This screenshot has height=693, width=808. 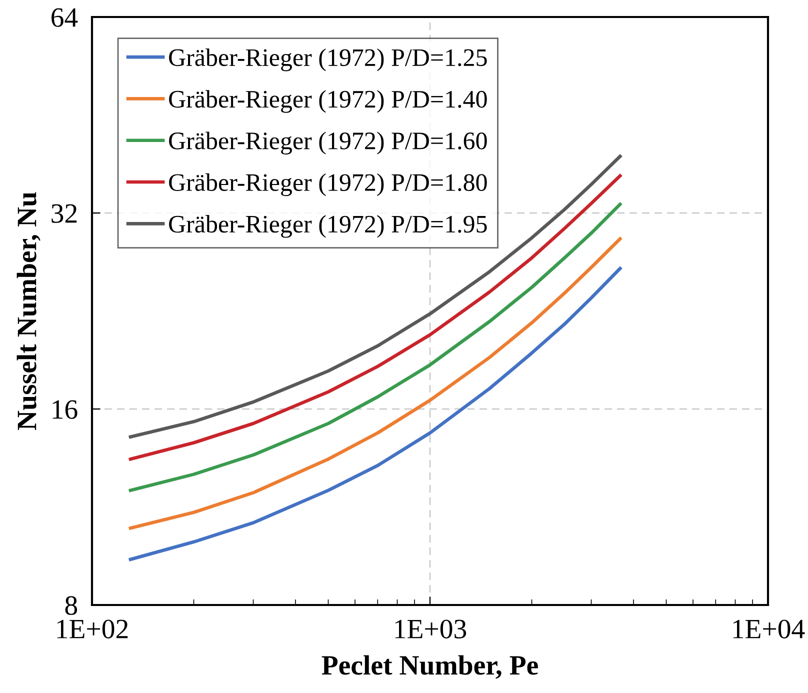 I want to click on x-tick-label: 1E+04, so click(x=769, y=629).